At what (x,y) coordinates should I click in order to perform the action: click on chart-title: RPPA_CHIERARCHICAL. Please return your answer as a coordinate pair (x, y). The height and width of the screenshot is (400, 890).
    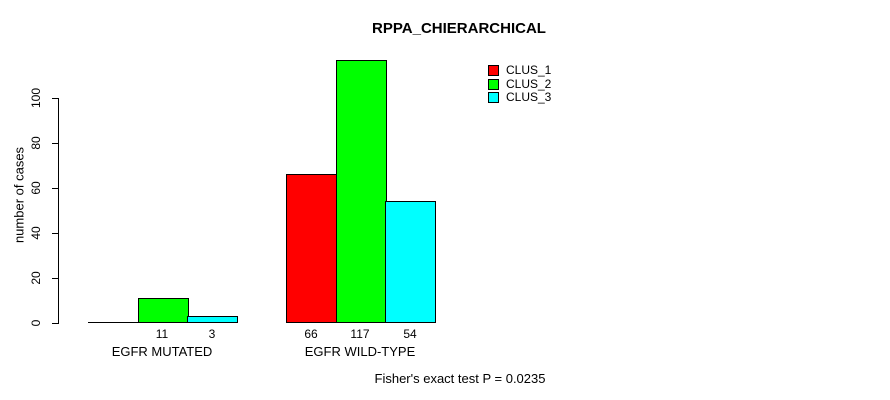
    Looking at the image, I should click on (459, 28).